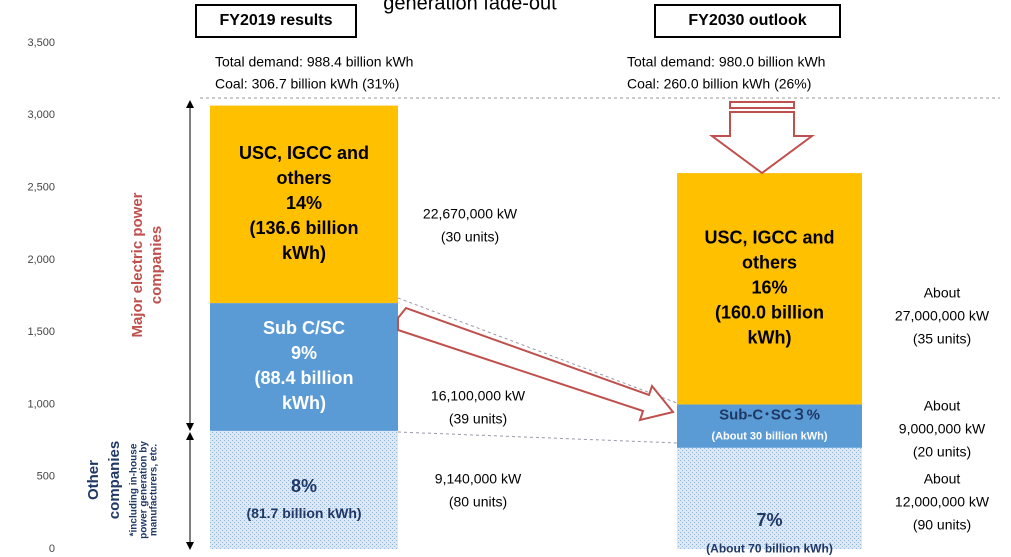  I want to click on segment-label: (About 70 billion kWh), so click(769, 549).